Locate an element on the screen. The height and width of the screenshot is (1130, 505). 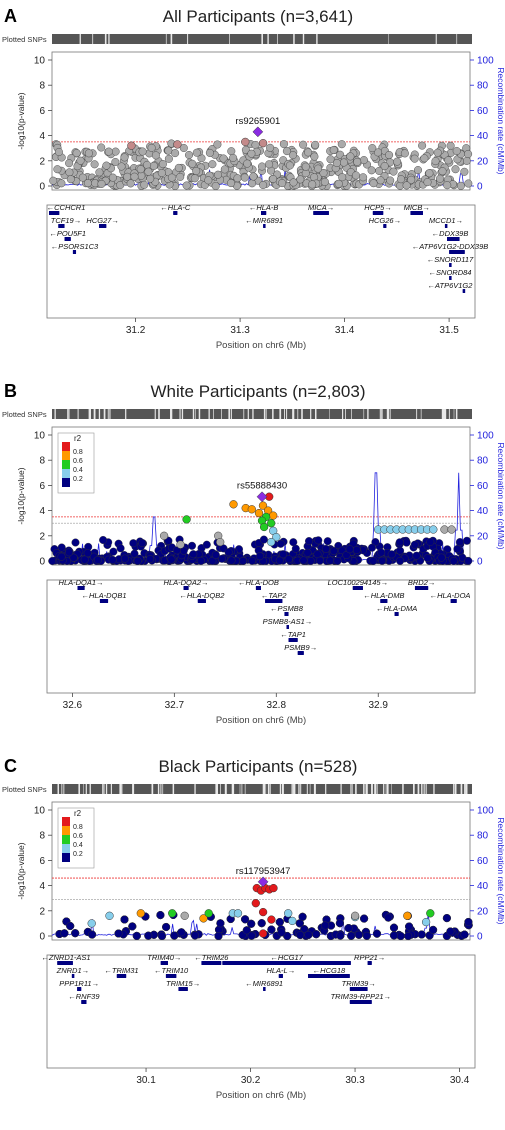
legend-swatch is located at coordinates (66, 446).